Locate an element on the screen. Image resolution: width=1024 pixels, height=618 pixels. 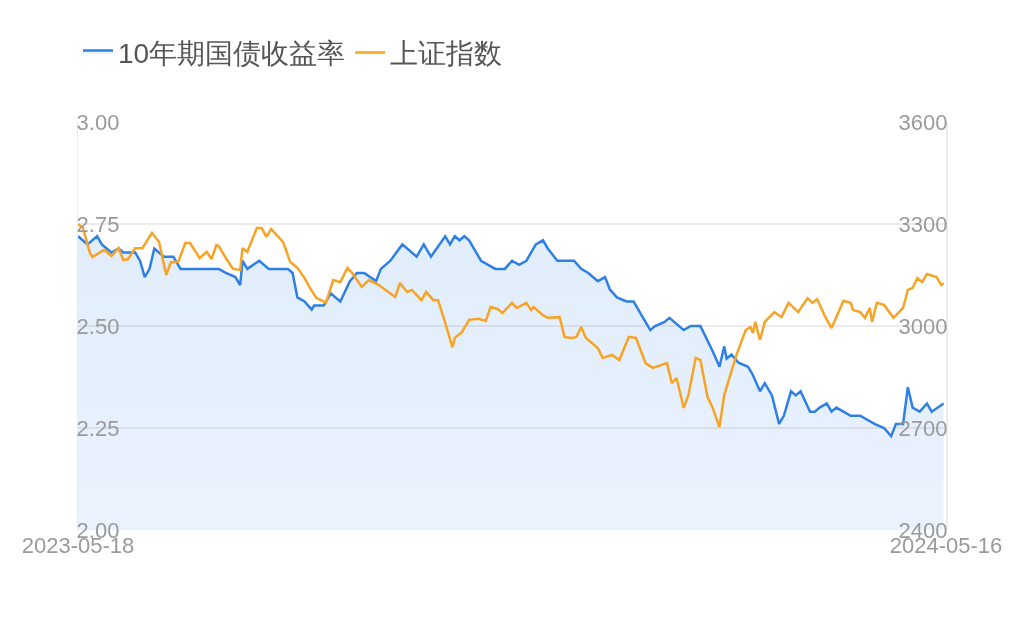
legend-label: 上证指数 is located at coordinates (446, 54).